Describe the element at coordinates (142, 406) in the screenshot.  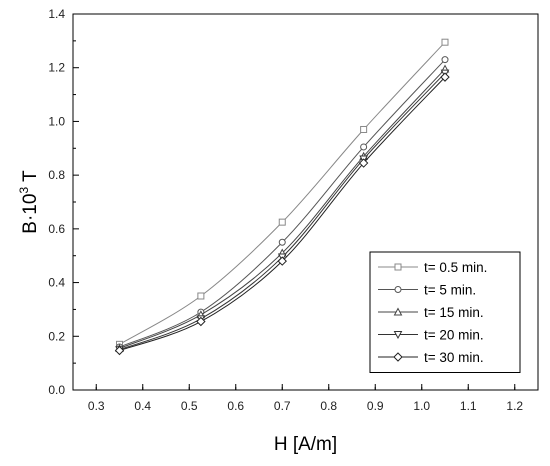
I see `x-tick-label: 0.4` at that location.